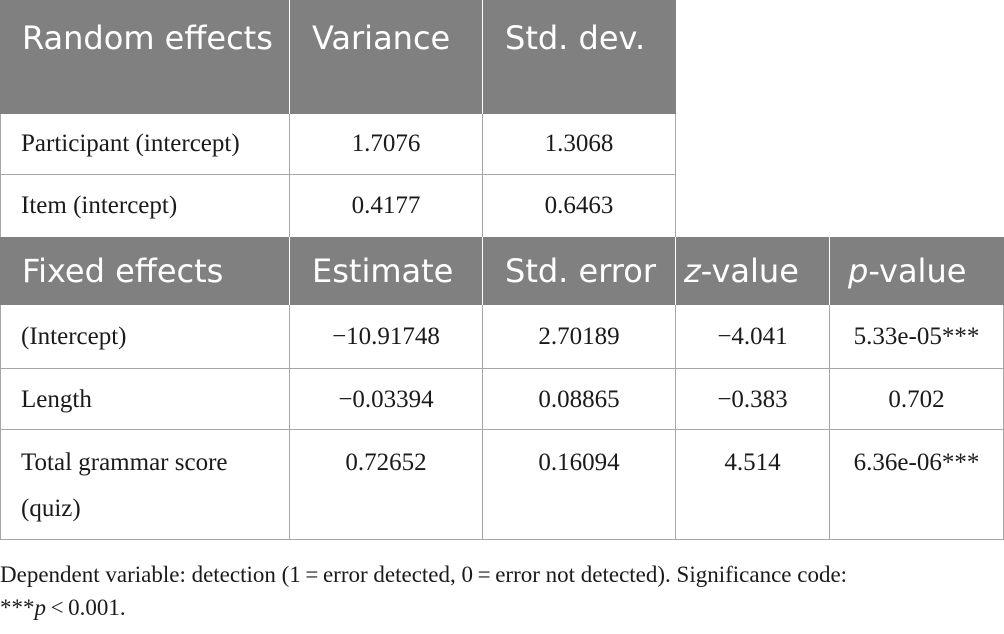  I want to click on z-value-header-italic: z, so click(692, 271).